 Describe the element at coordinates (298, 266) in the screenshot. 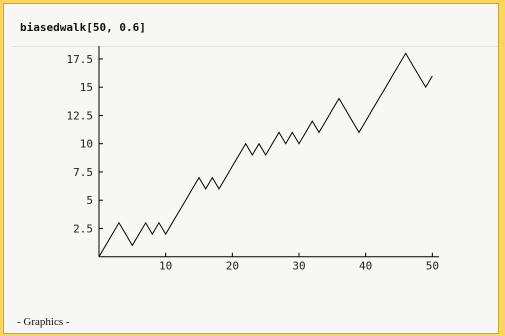

I see `x-tick-label: 30` at that location.